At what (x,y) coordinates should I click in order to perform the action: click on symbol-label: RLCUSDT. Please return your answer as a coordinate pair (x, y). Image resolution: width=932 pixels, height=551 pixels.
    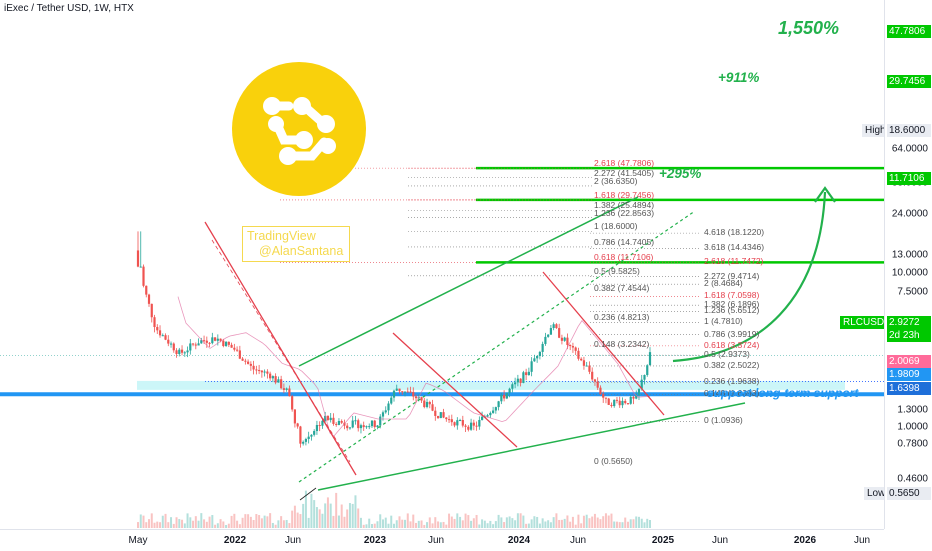
    Looking at the image, I should click on (862, 322).